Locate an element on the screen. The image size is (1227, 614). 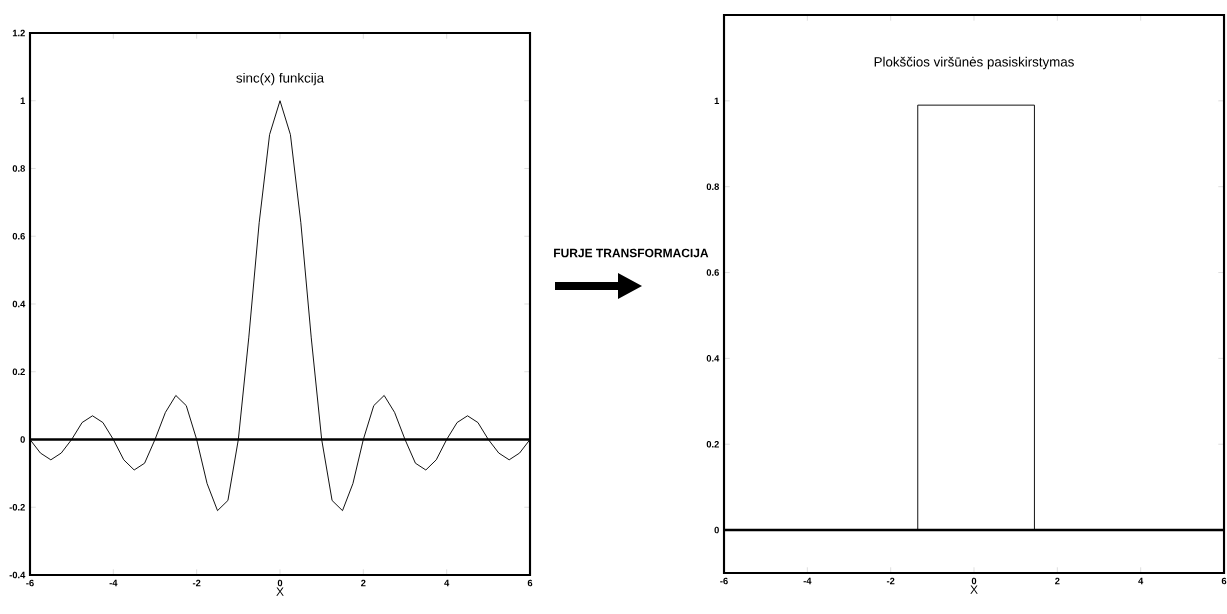
text: sinc(x) funkcija is located at coordinates (280, 79).